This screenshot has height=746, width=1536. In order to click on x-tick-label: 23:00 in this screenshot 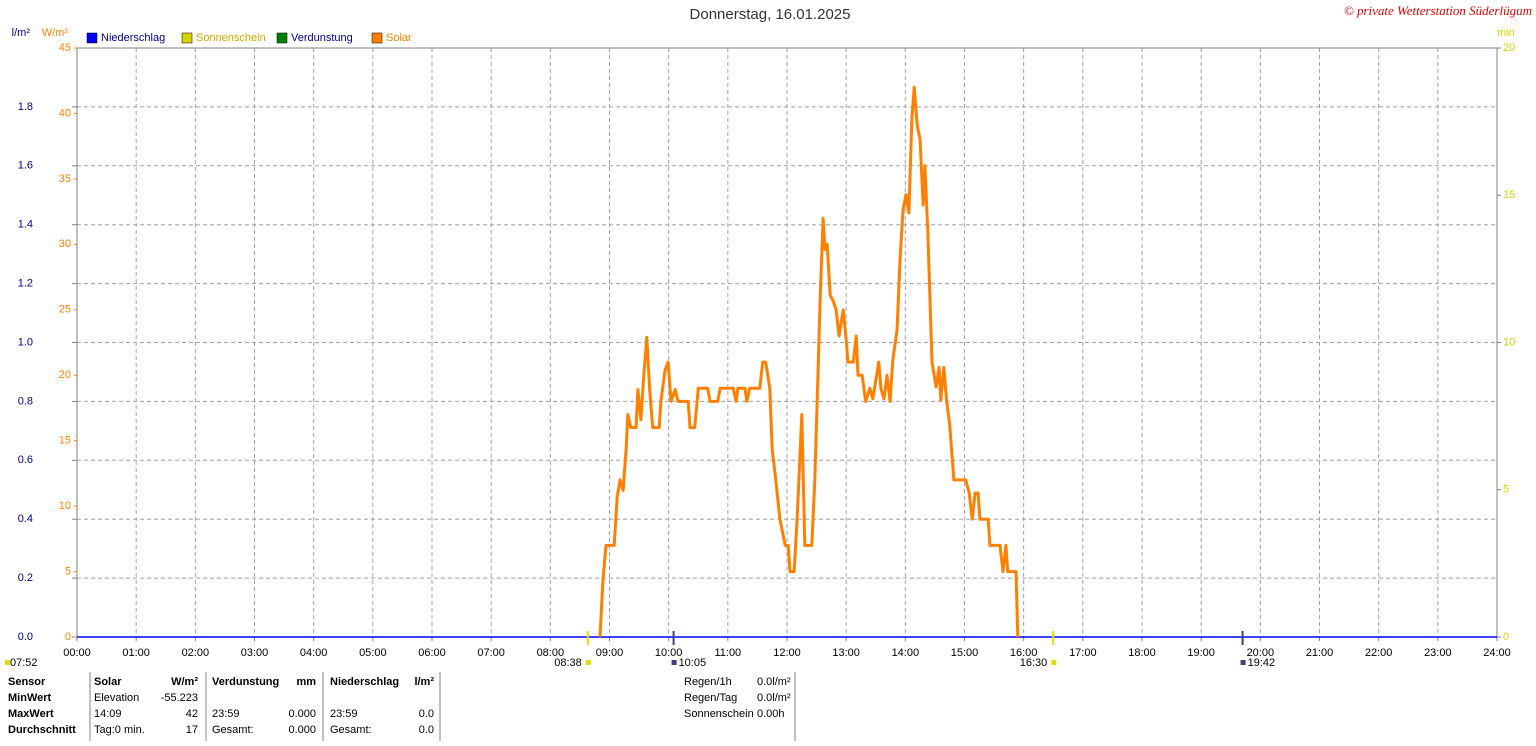, I will do `click(1438, 653)`.